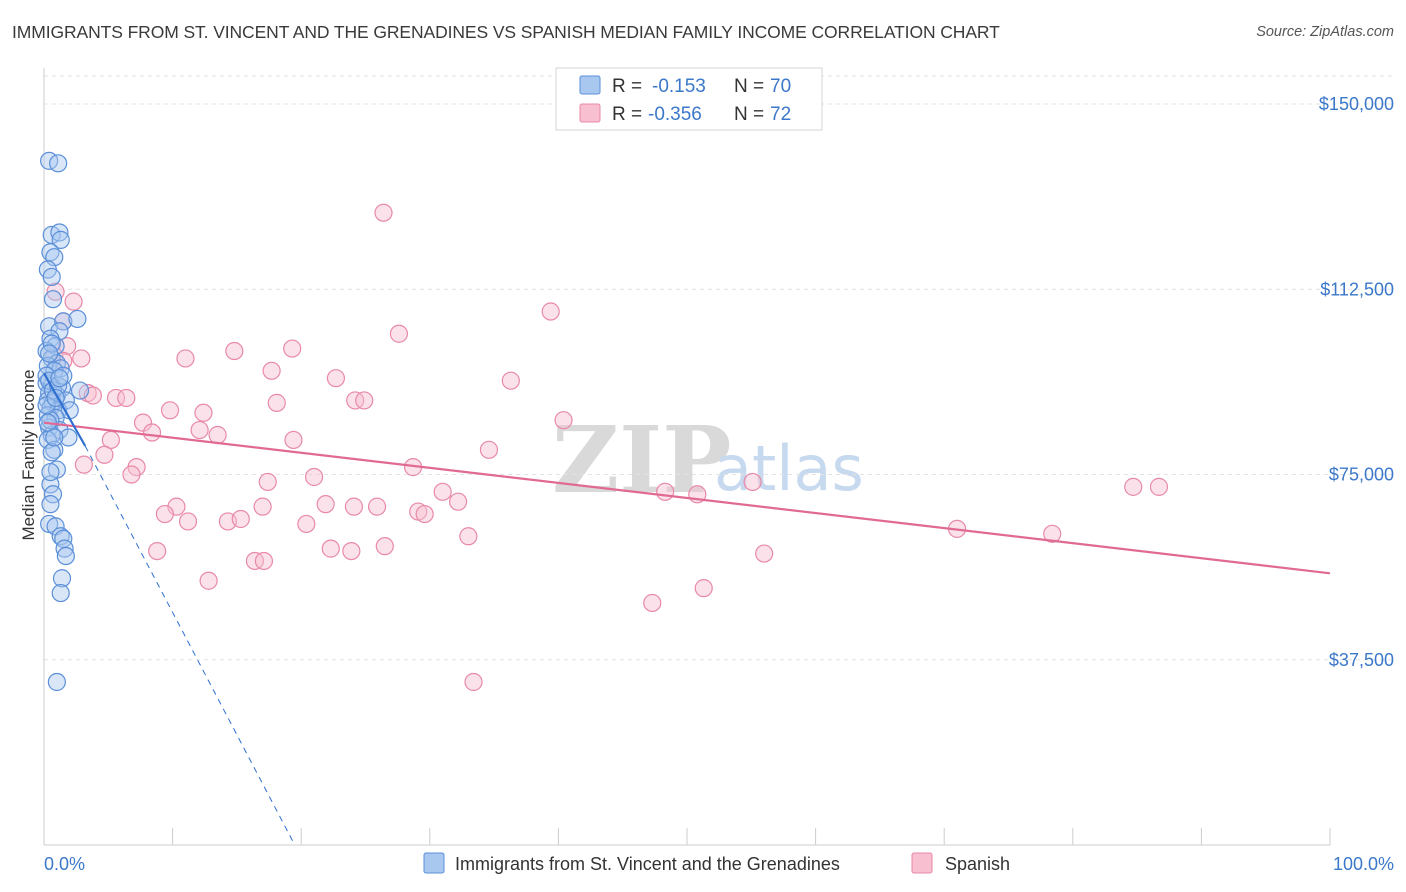 The width and height of the screenshot is (1406, 892). Describe the element at coordinates (1361, 660) in the screenshot. I see `y-tick-label: $37,500` at that location.